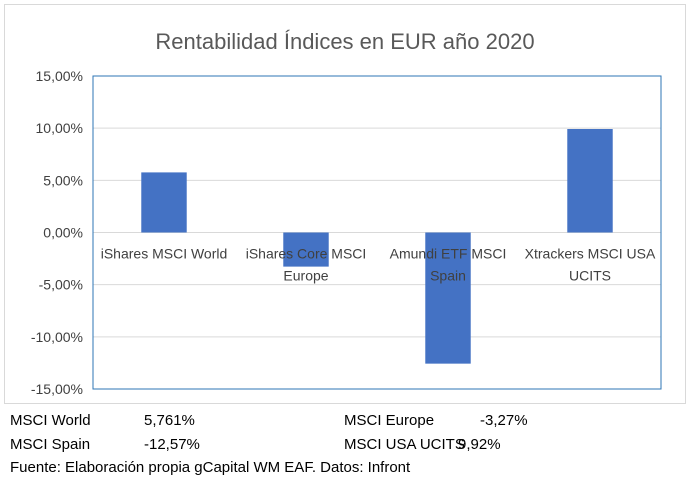 Image resolution: width=692 pixels, height=489 pixels. I want to click on footer-label-msci-world: MSCI World, so click(50, 420).